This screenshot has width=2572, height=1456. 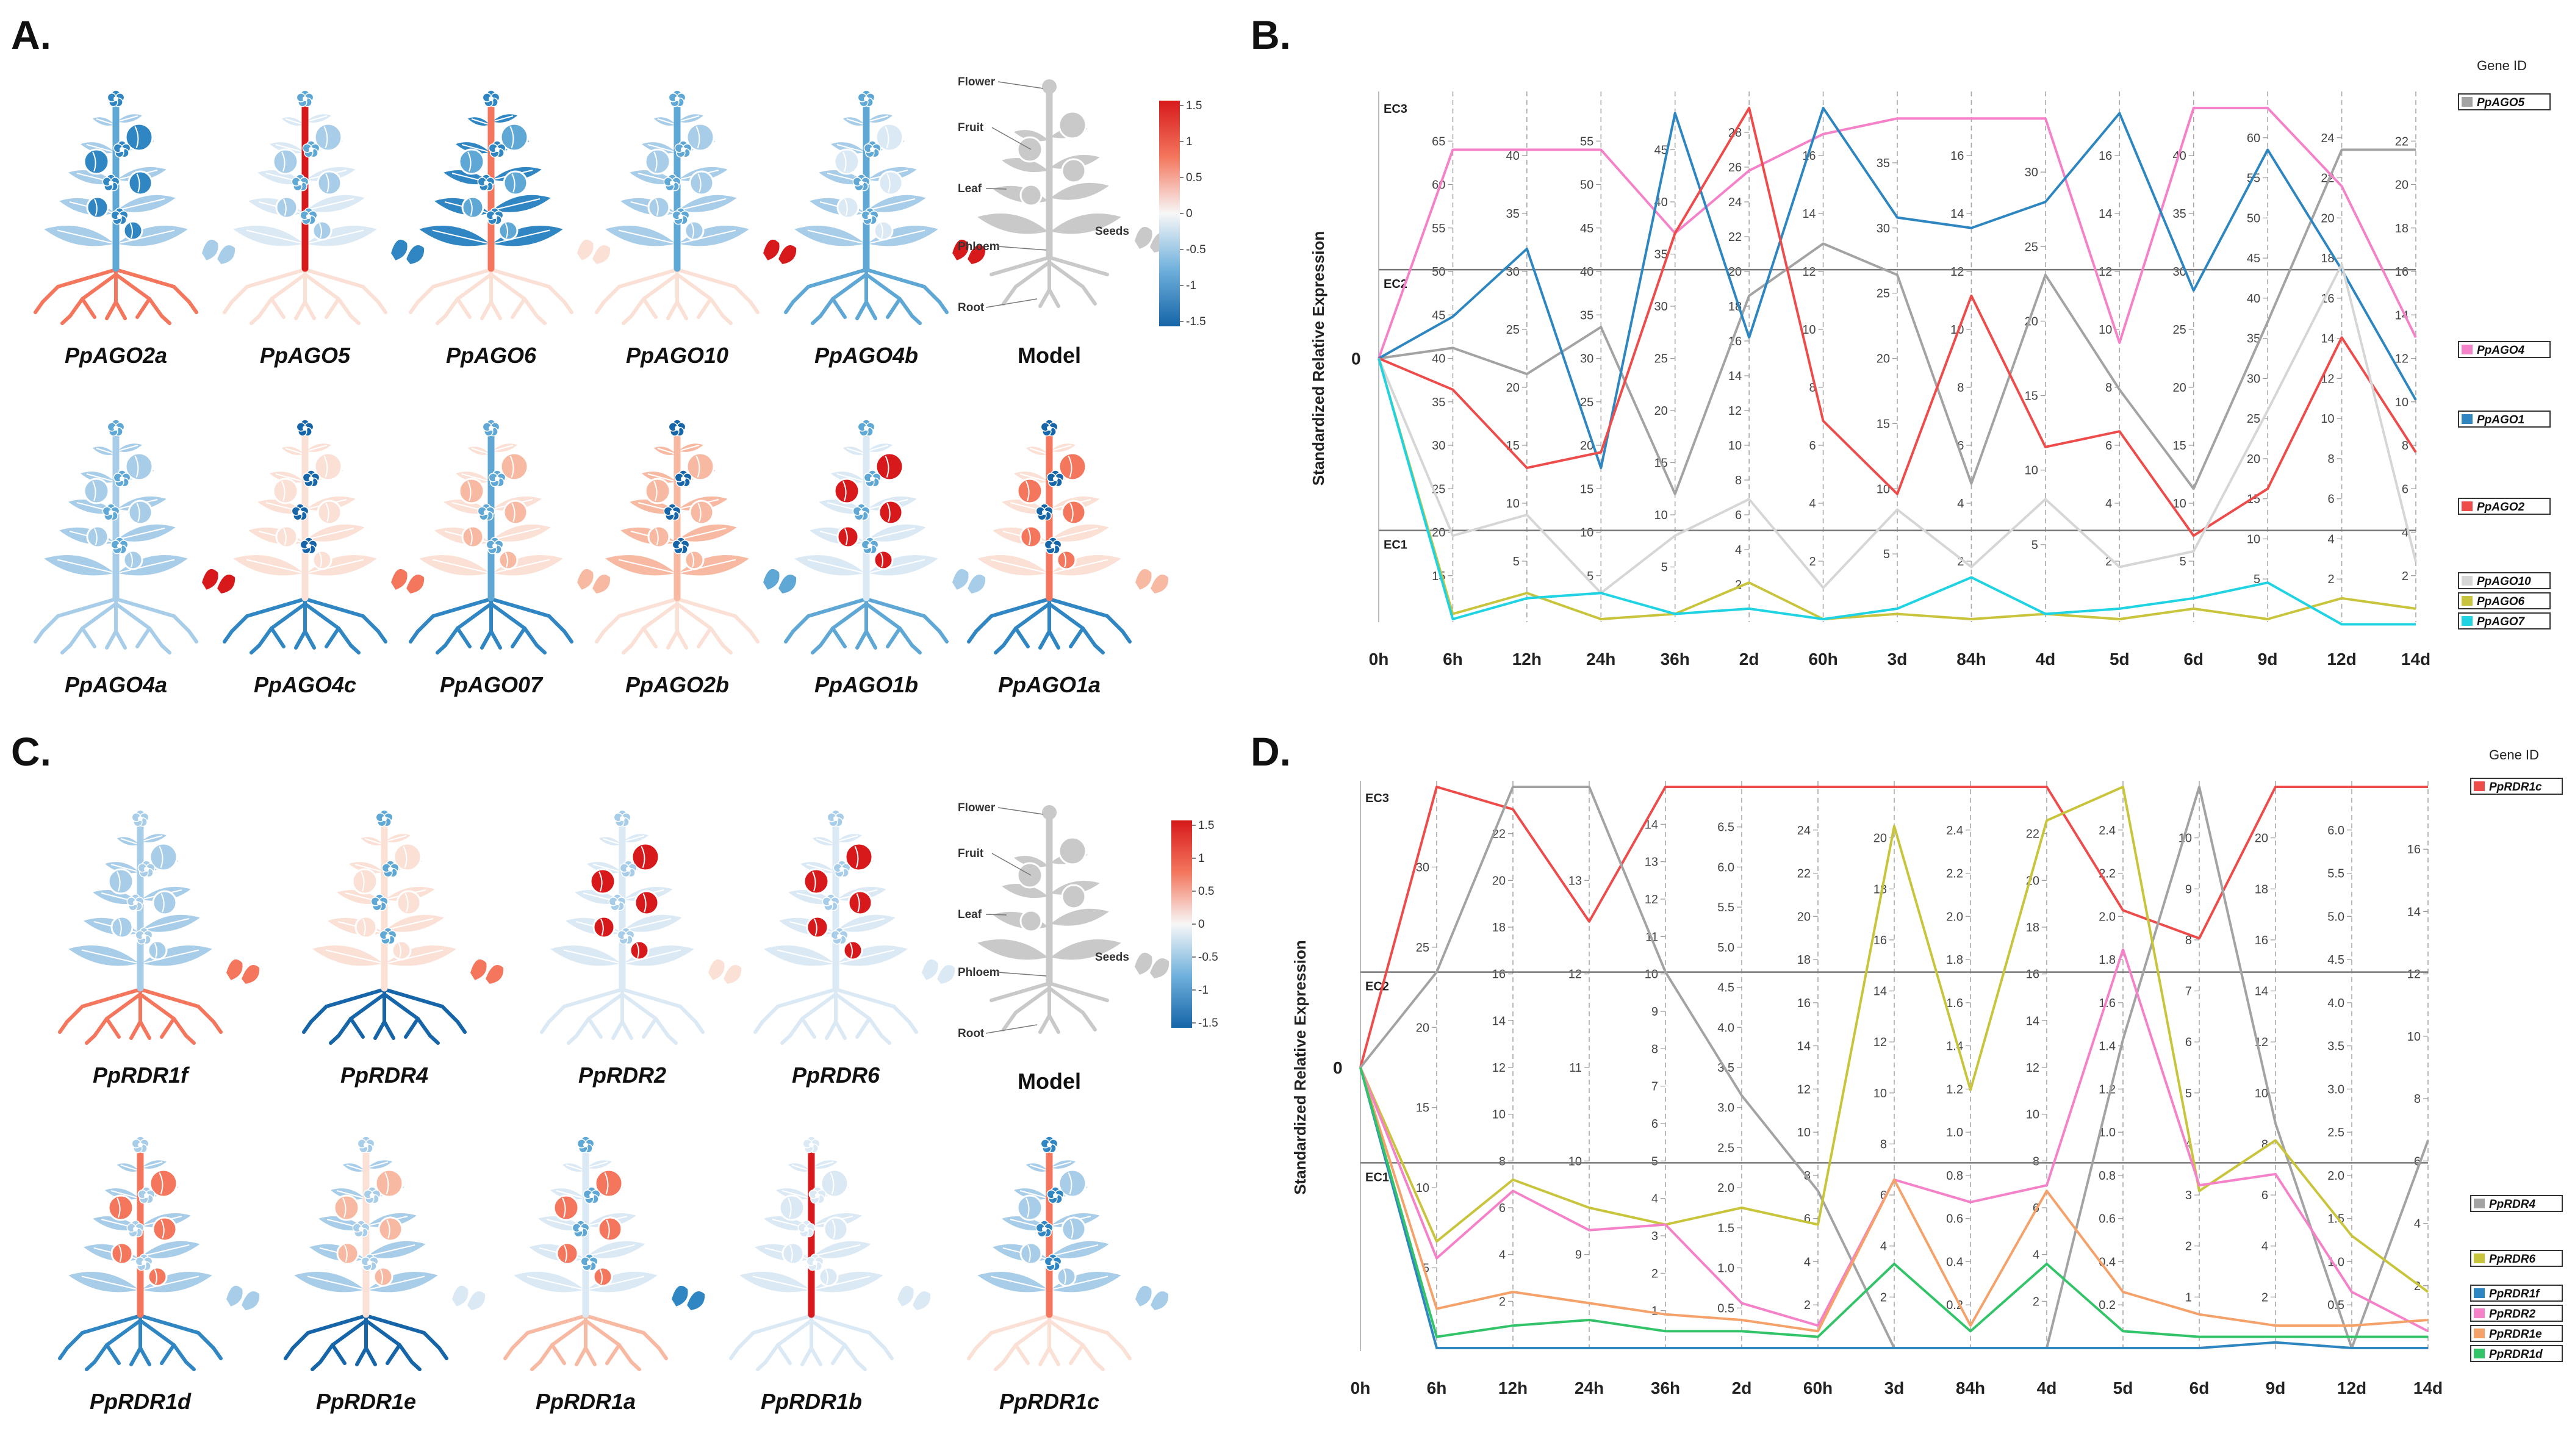 I want to click on series-line-PpAGO5, so click(x=1897, y=321).